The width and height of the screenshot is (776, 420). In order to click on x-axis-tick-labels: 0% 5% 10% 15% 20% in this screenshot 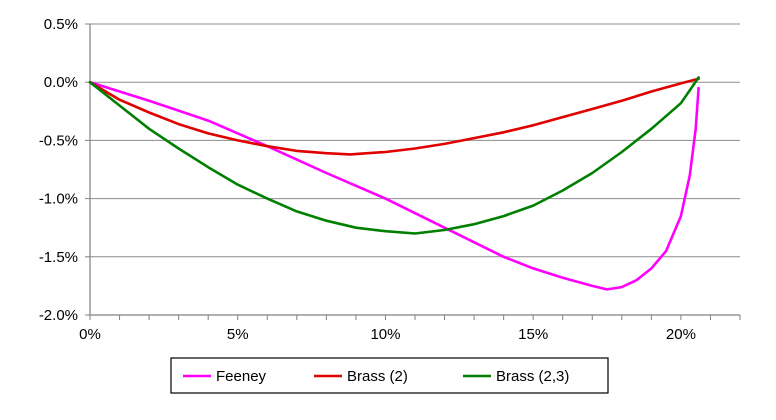, I will do `click(387, 334)`.